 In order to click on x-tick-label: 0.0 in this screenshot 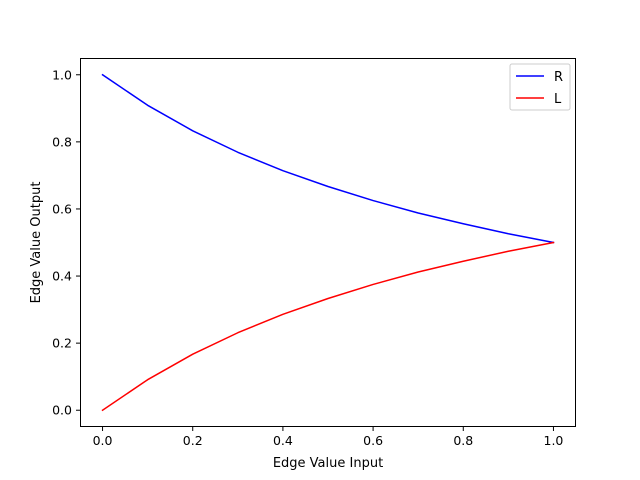, I will do `click(103, 440)`.